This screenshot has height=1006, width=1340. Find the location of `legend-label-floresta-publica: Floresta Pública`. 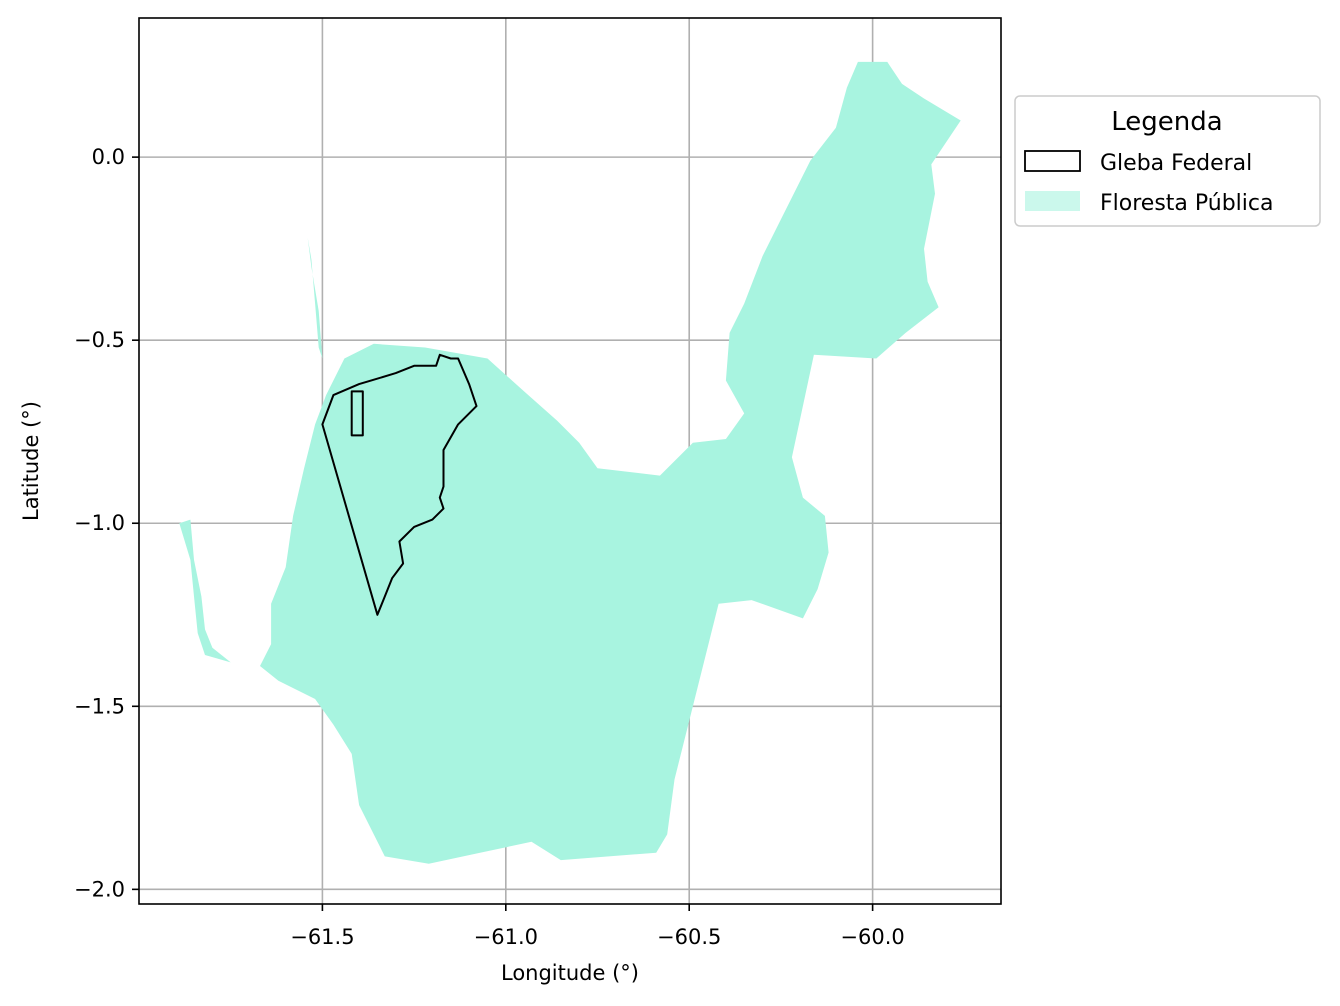

legend-label-floresta-publica: Floresta Pública is located at coordinates (1186, 203).